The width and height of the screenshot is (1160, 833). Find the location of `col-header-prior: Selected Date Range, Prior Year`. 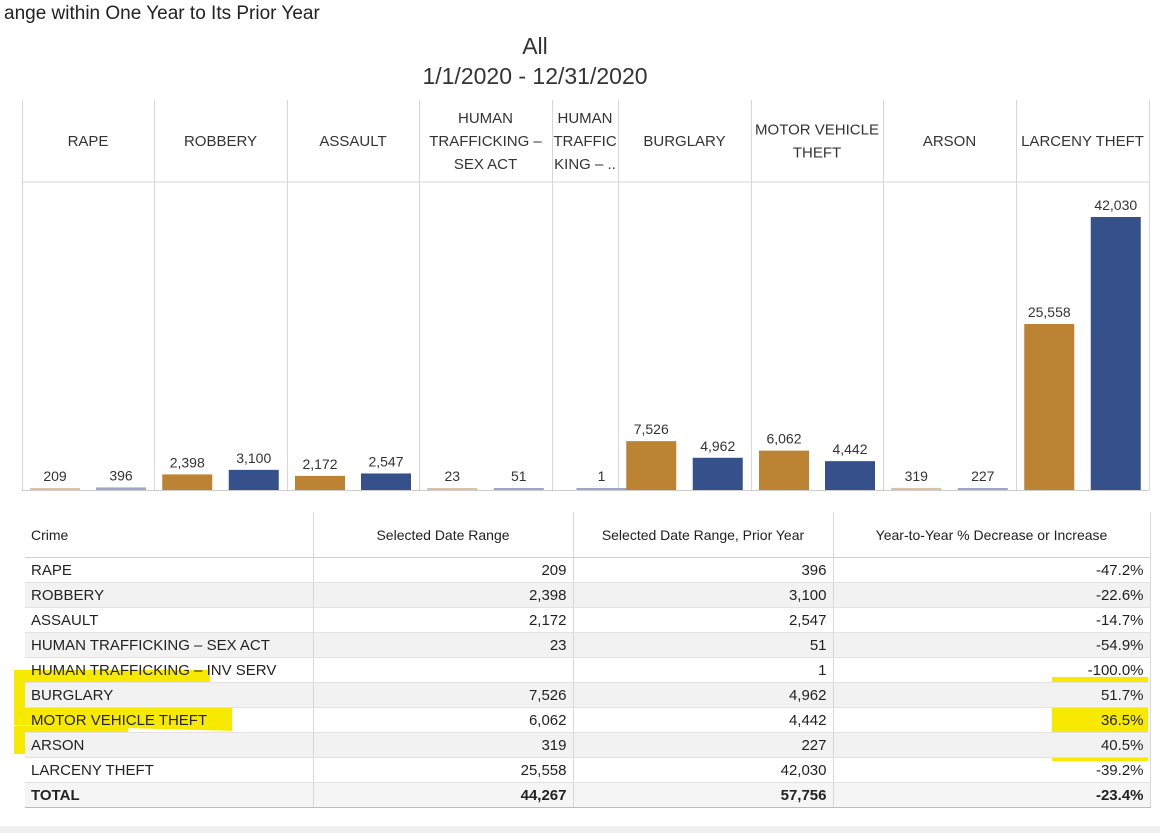

col-header-prior: Selected Date Range, Prior Year is located at coordinates (703, 535).